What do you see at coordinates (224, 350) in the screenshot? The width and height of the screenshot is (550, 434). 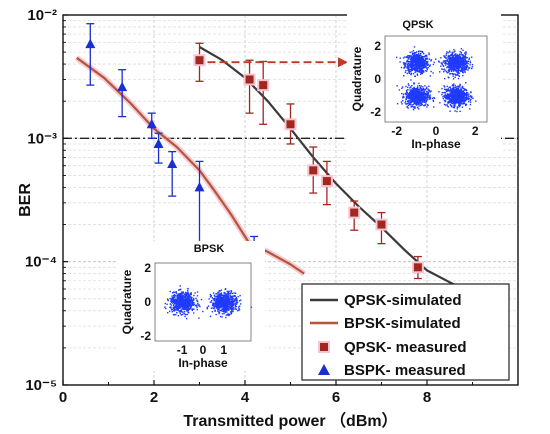 I see `inset-x-tick: 1` at bounding box center [224, 350].